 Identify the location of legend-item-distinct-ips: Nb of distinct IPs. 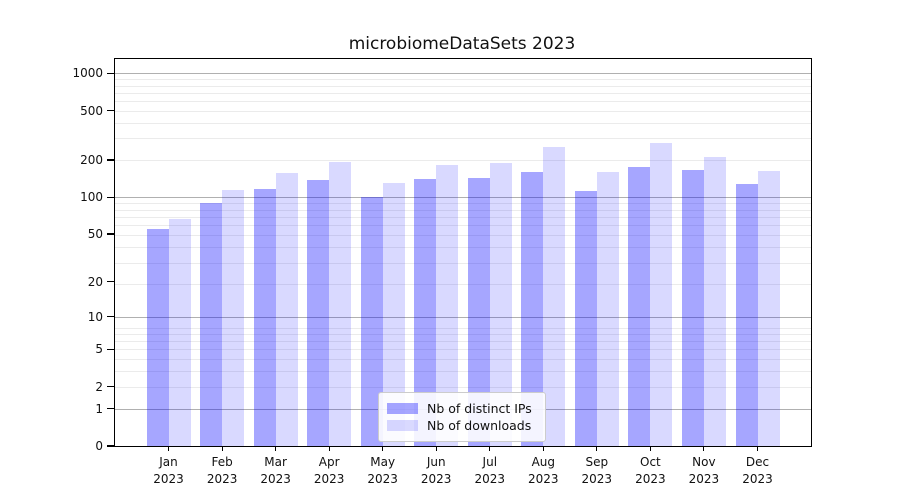
(461, 408).